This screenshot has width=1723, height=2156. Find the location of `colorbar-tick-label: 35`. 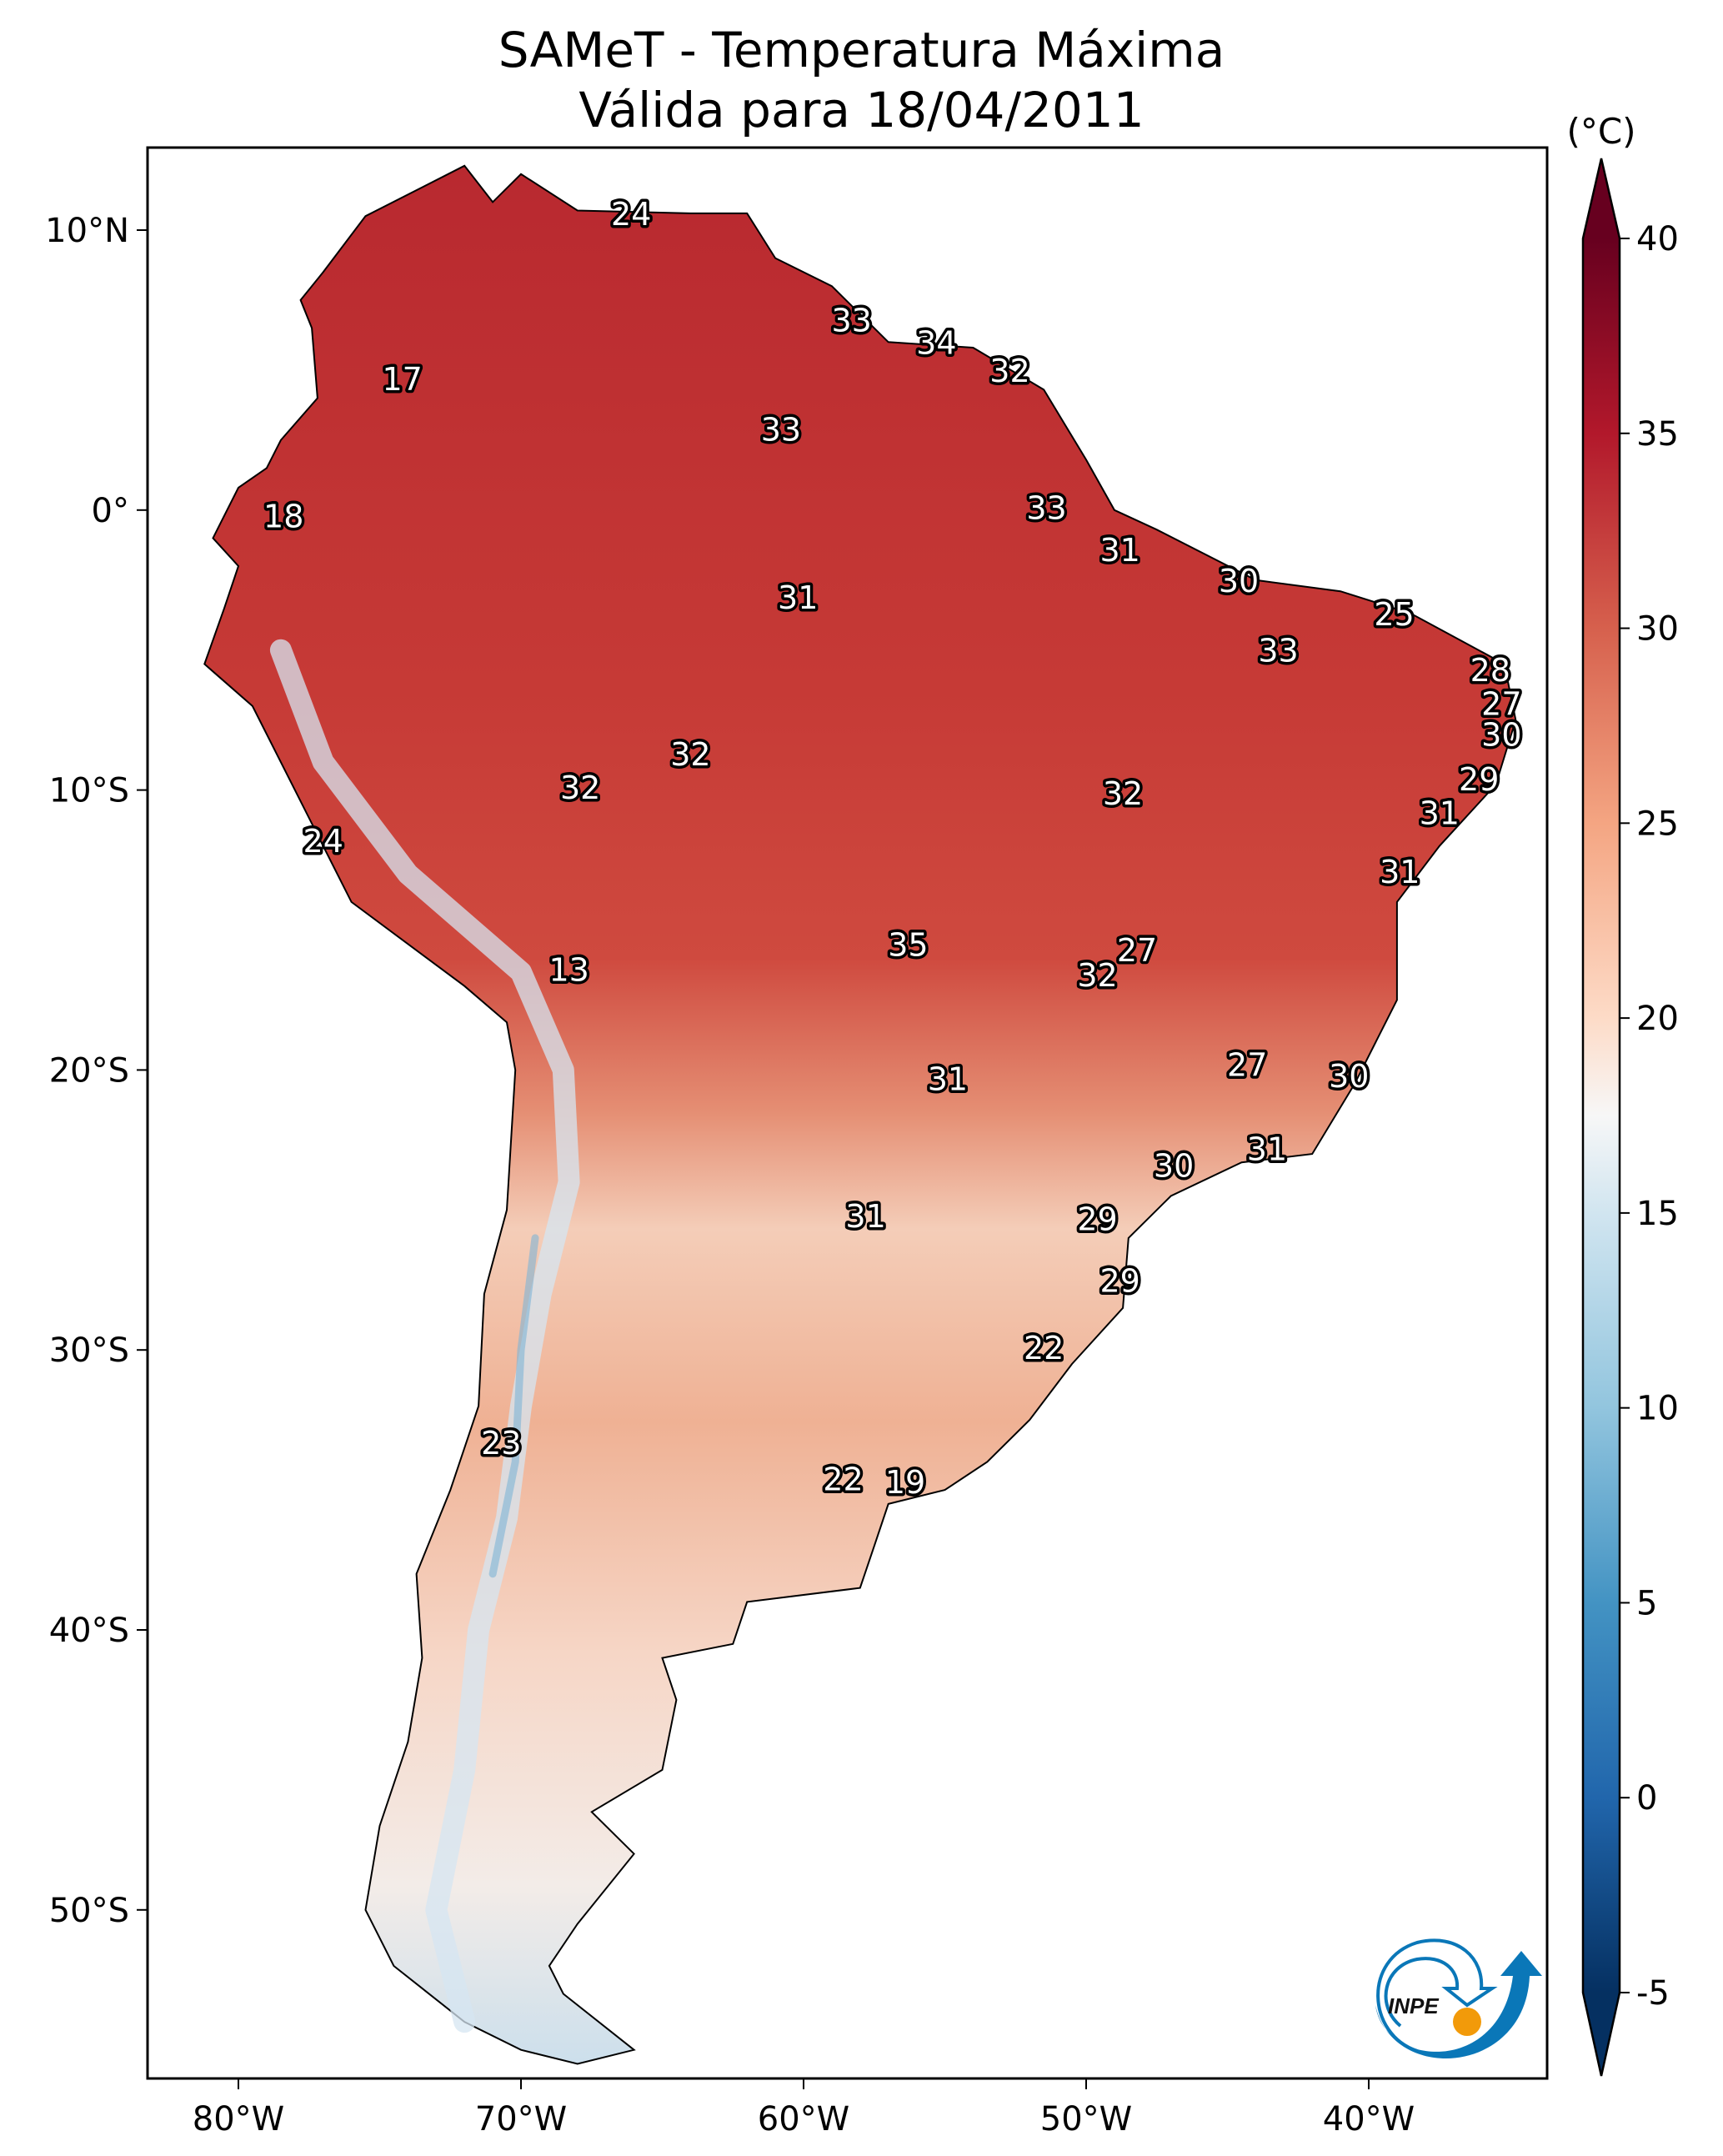

colorbar-tick-label: 35 is located at coordinates (1657, 434).